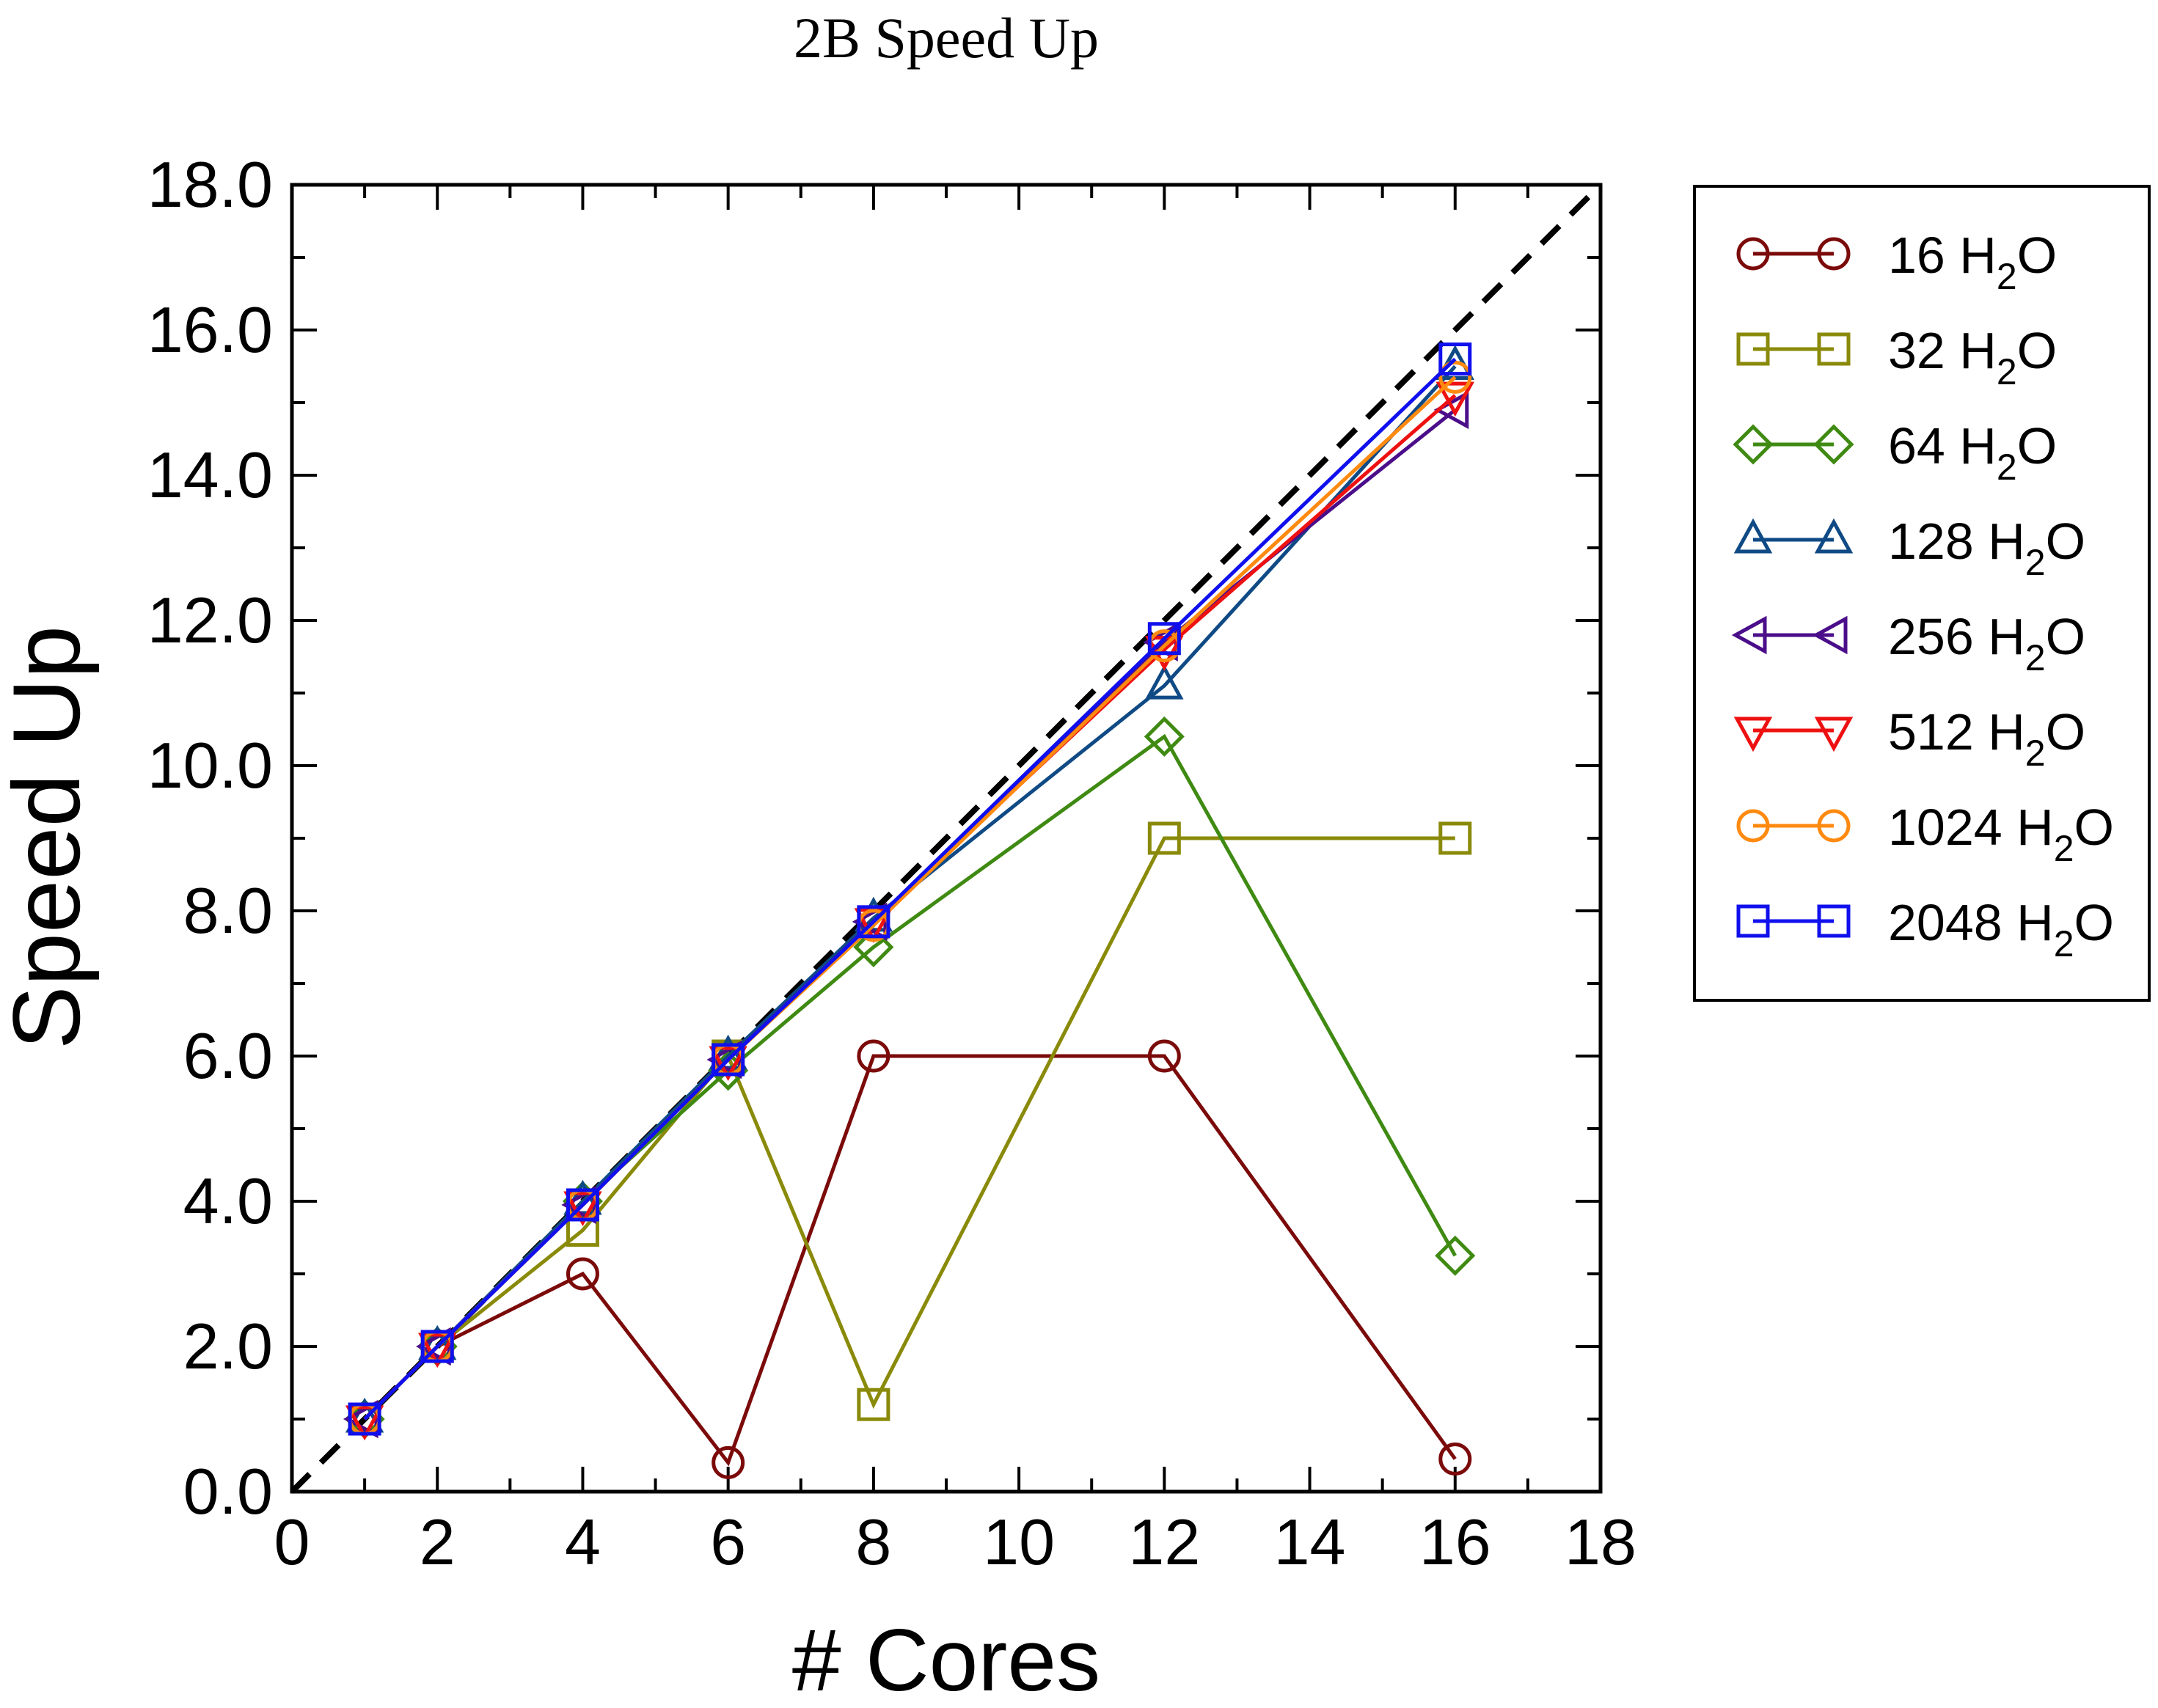 The width and height of the screenshot is (2158, 1708). I want to click on legend-entry: 16 H2O, so click(1896, 262).